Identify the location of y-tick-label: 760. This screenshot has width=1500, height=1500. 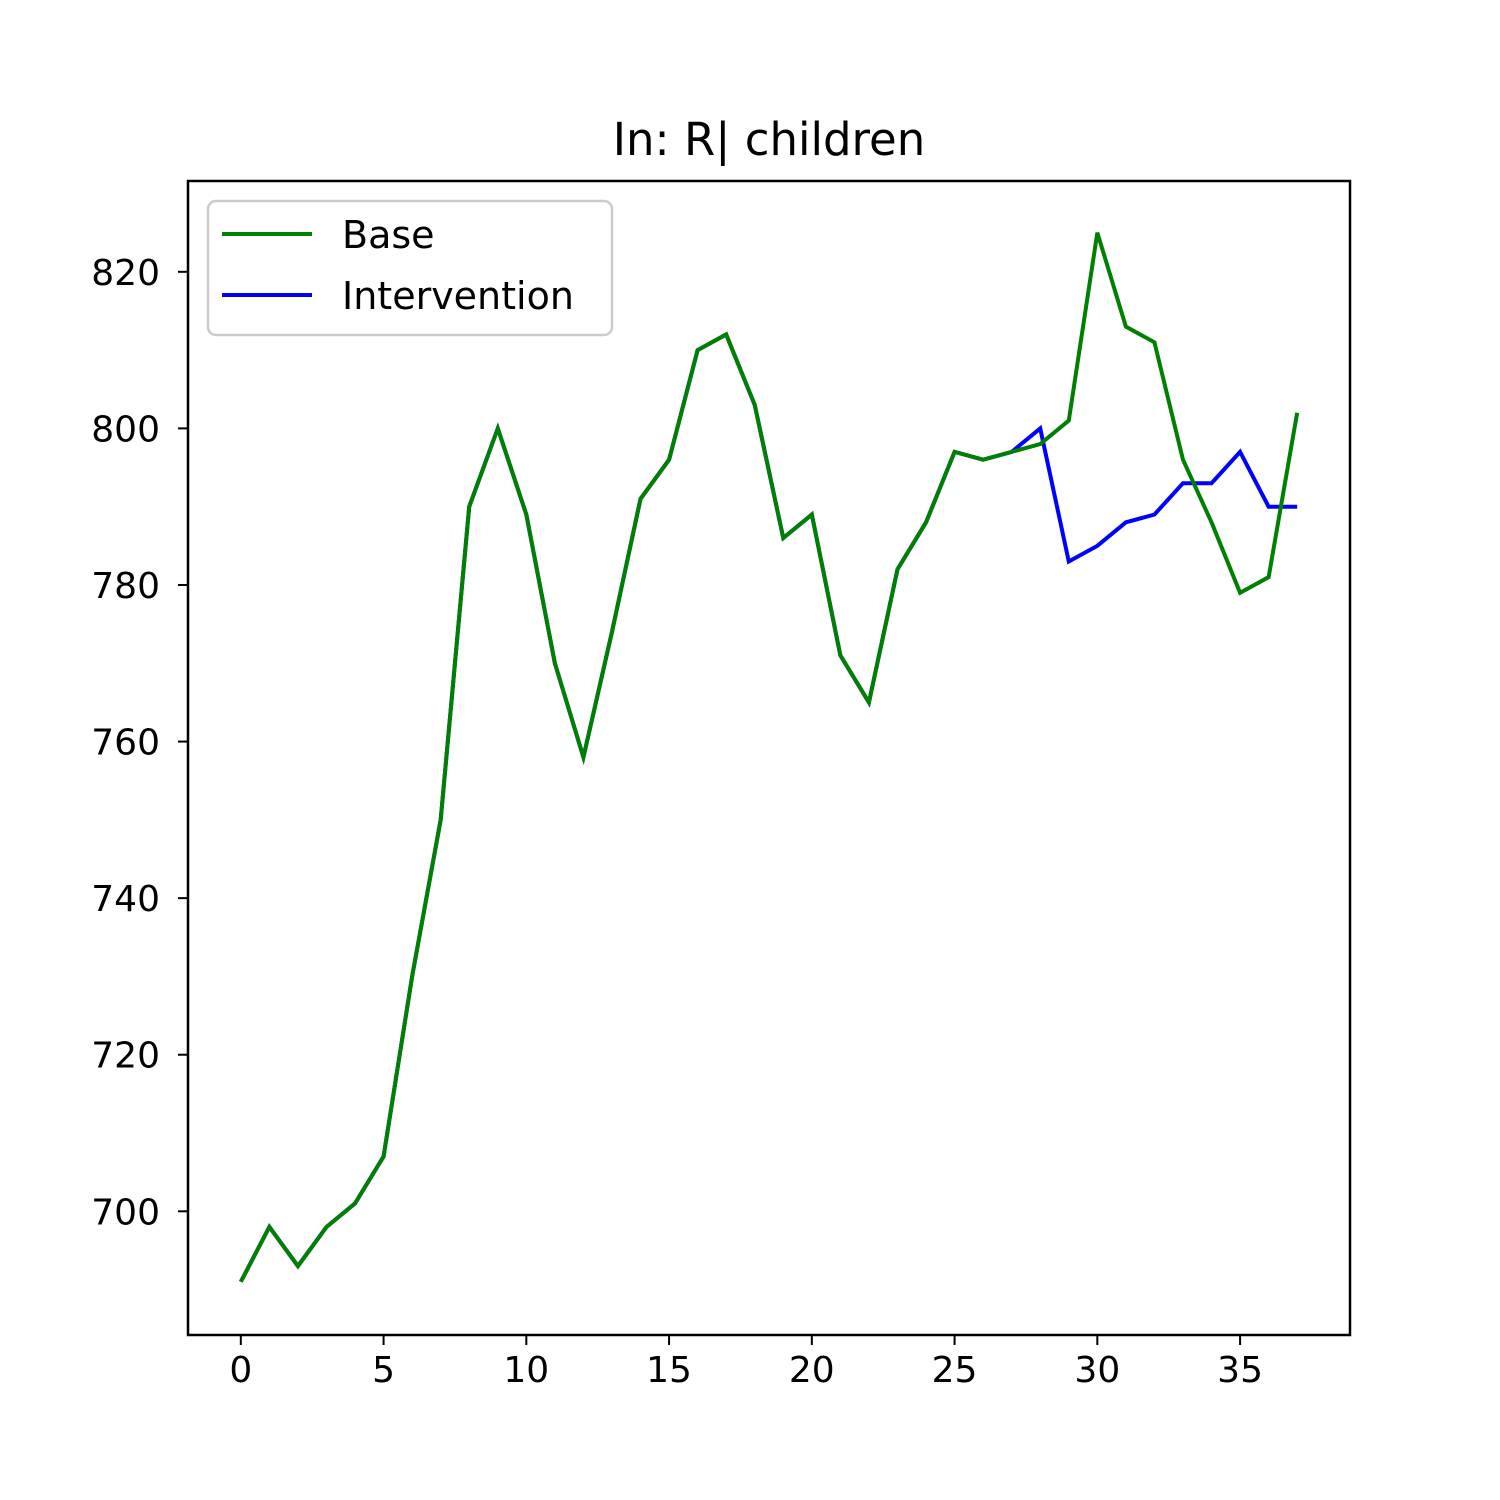
(125, 743).